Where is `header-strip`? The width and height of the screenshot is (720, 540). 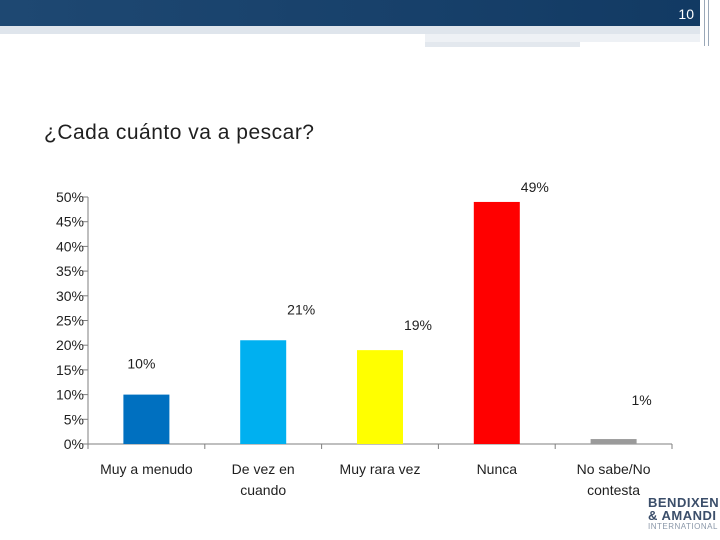
header-strip is located at coordinates (350, 30).